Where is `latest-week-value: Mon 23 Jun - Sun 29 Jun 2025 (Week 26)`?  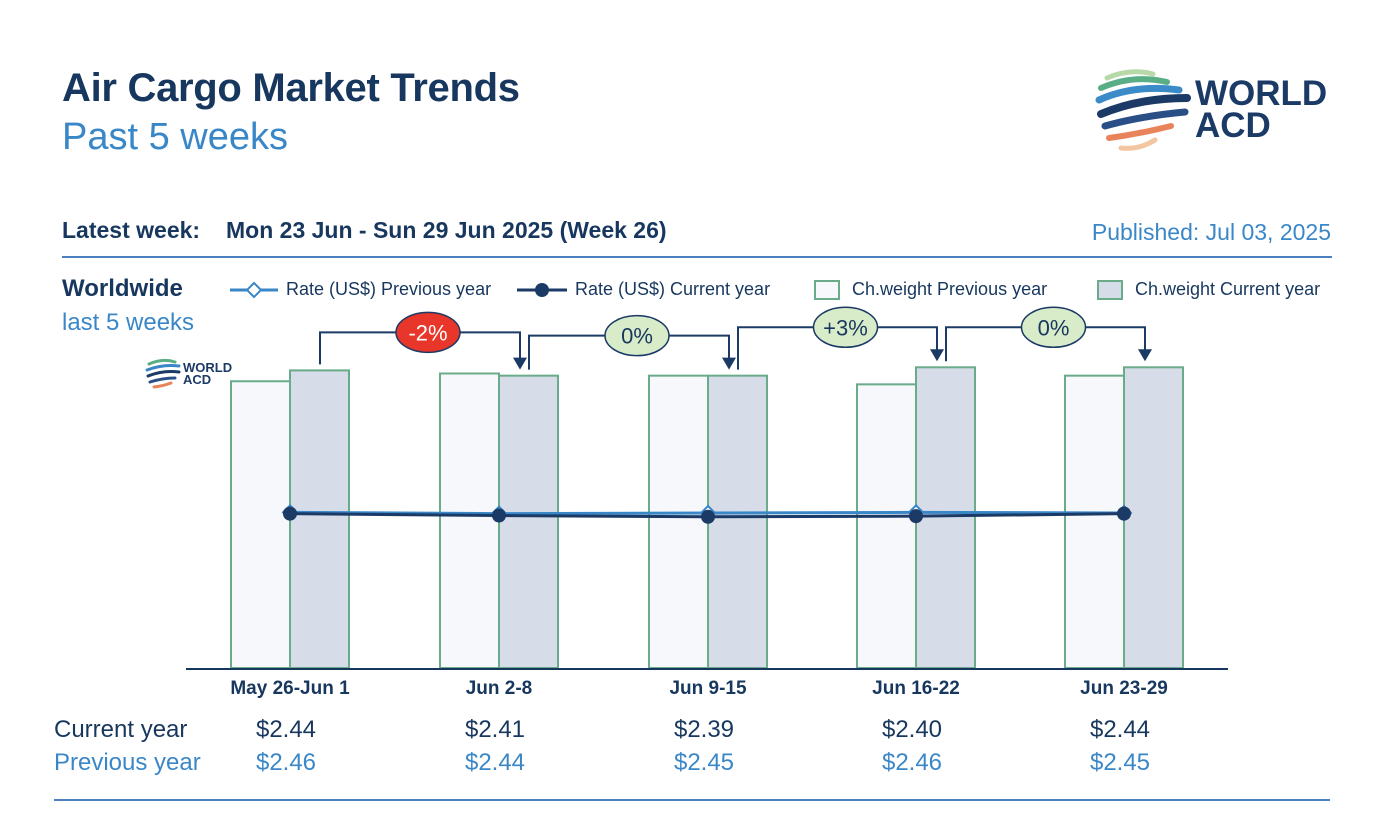 latest-week-value: Mon 23 Jun - Sun 29 Jun 2025 (Week 26) is located at coordinates (446, 230).